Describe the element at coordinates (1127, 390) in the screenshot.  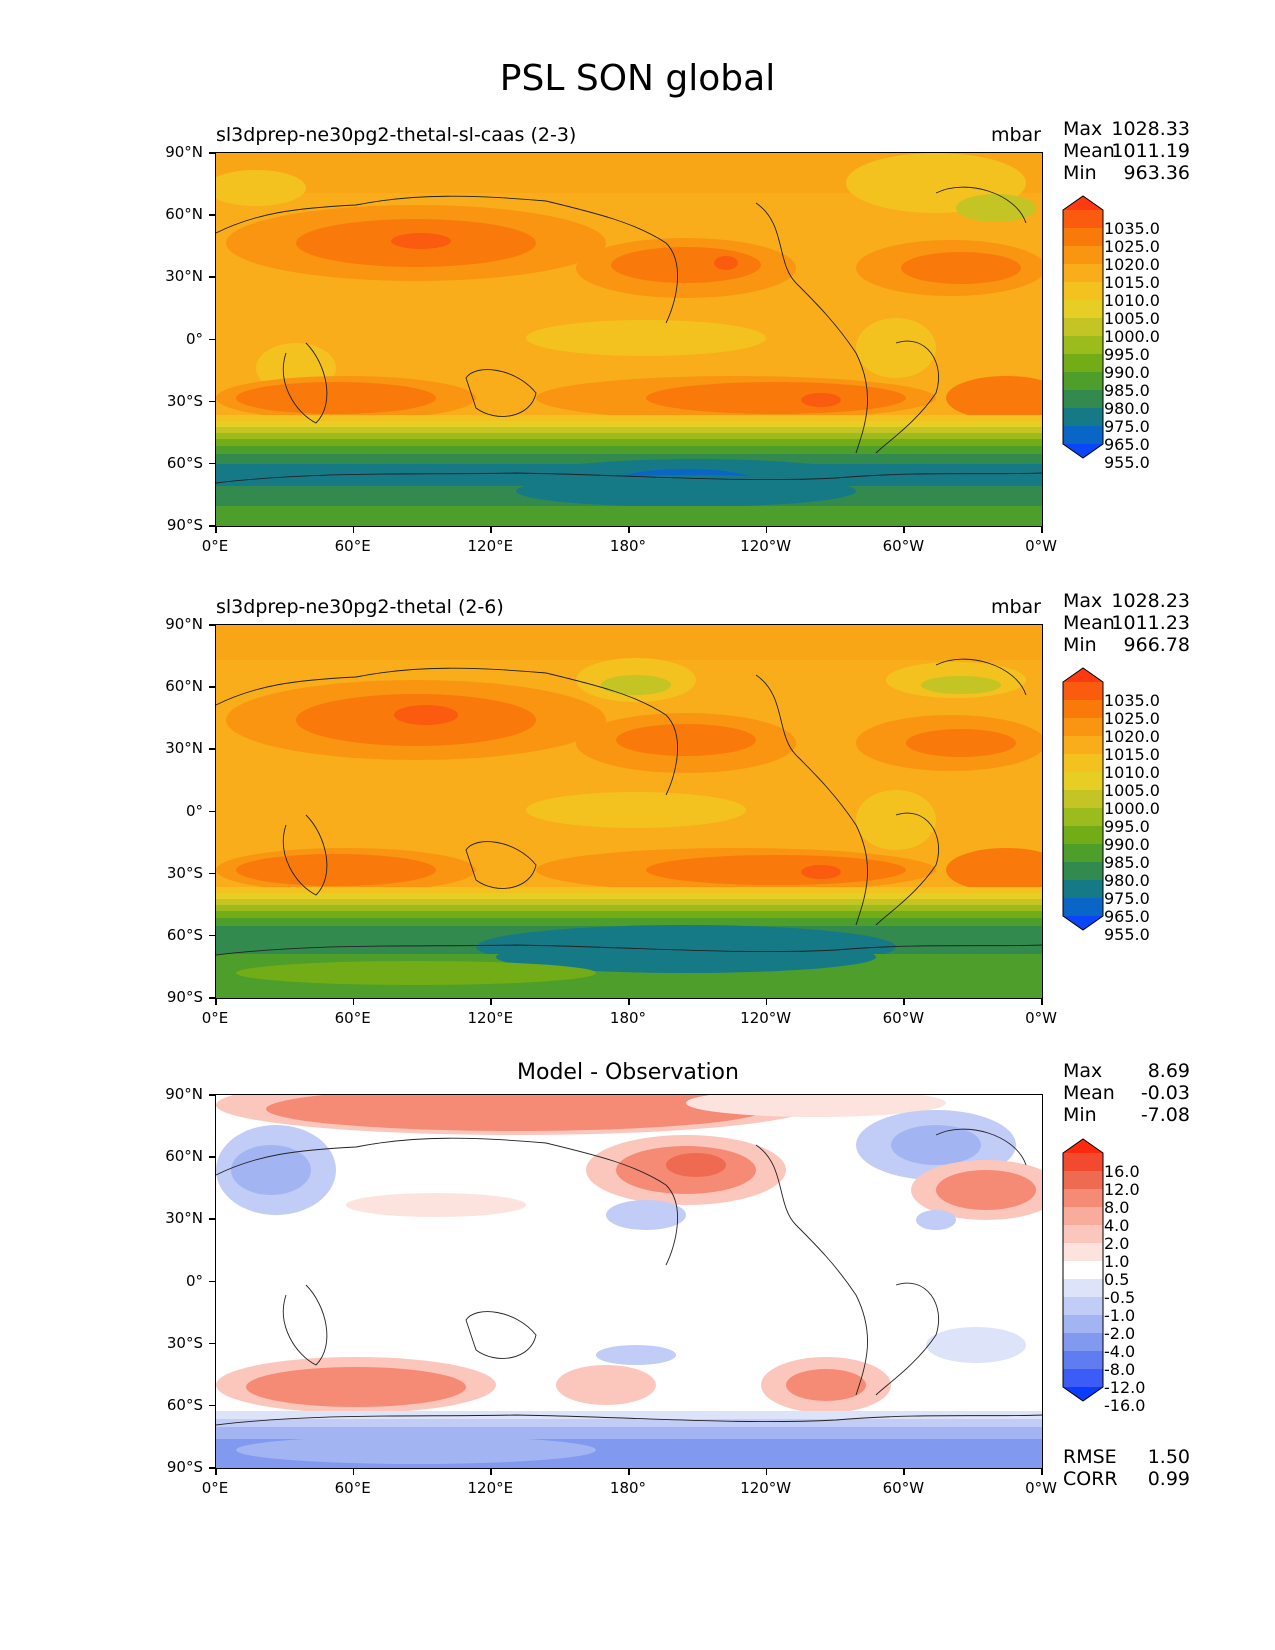
I see `colorbar-label: 985.0` at that location.